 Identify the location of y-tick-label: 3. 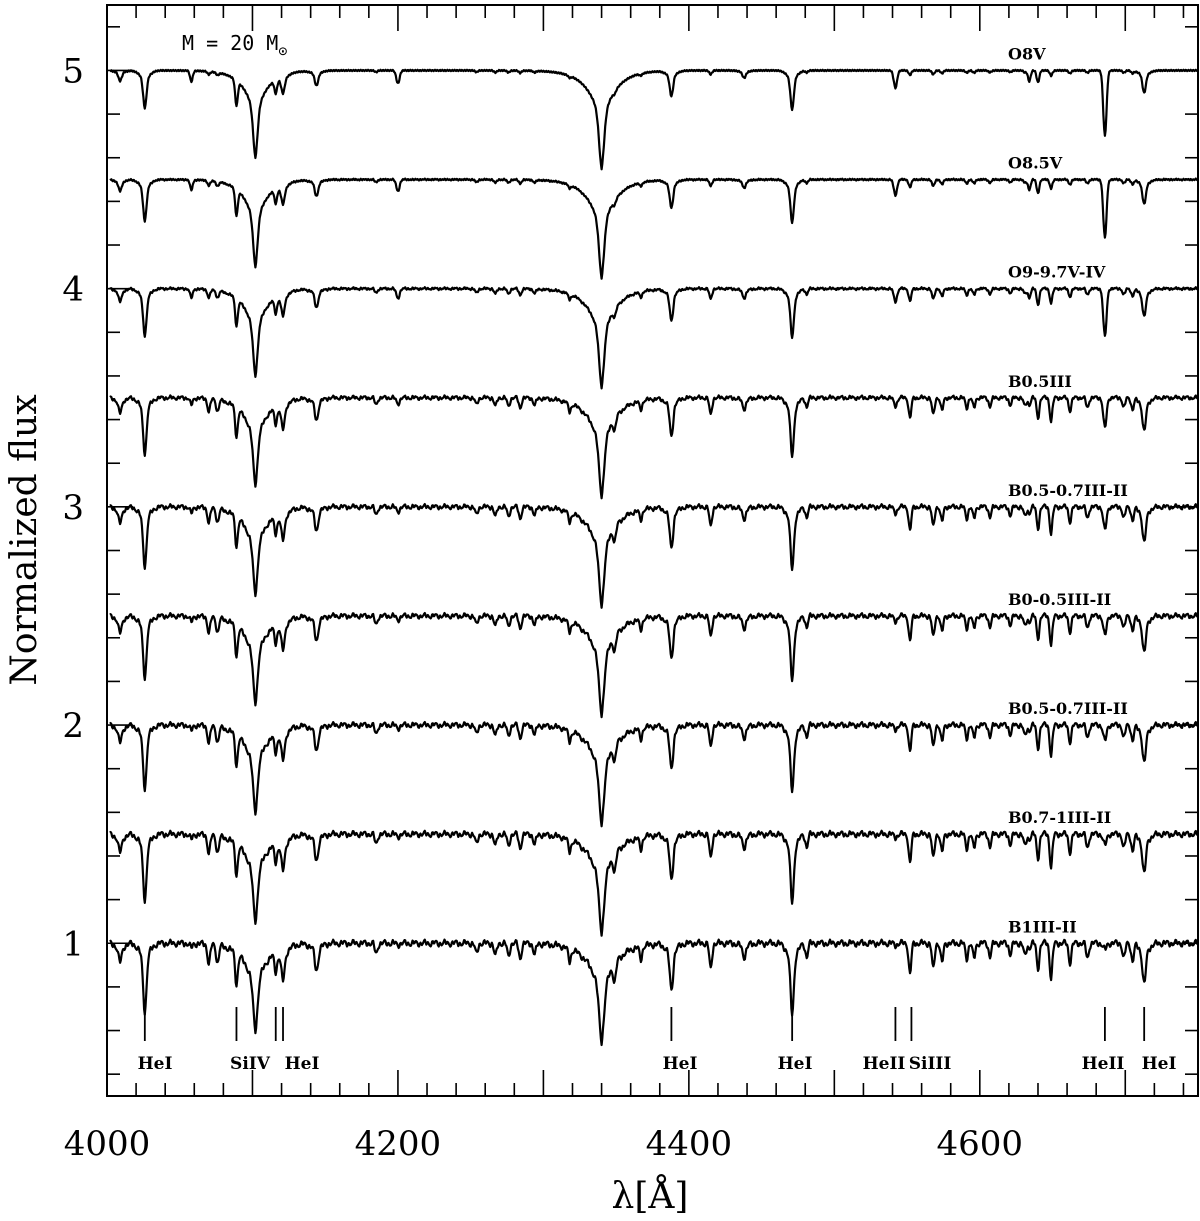
(73, 508).